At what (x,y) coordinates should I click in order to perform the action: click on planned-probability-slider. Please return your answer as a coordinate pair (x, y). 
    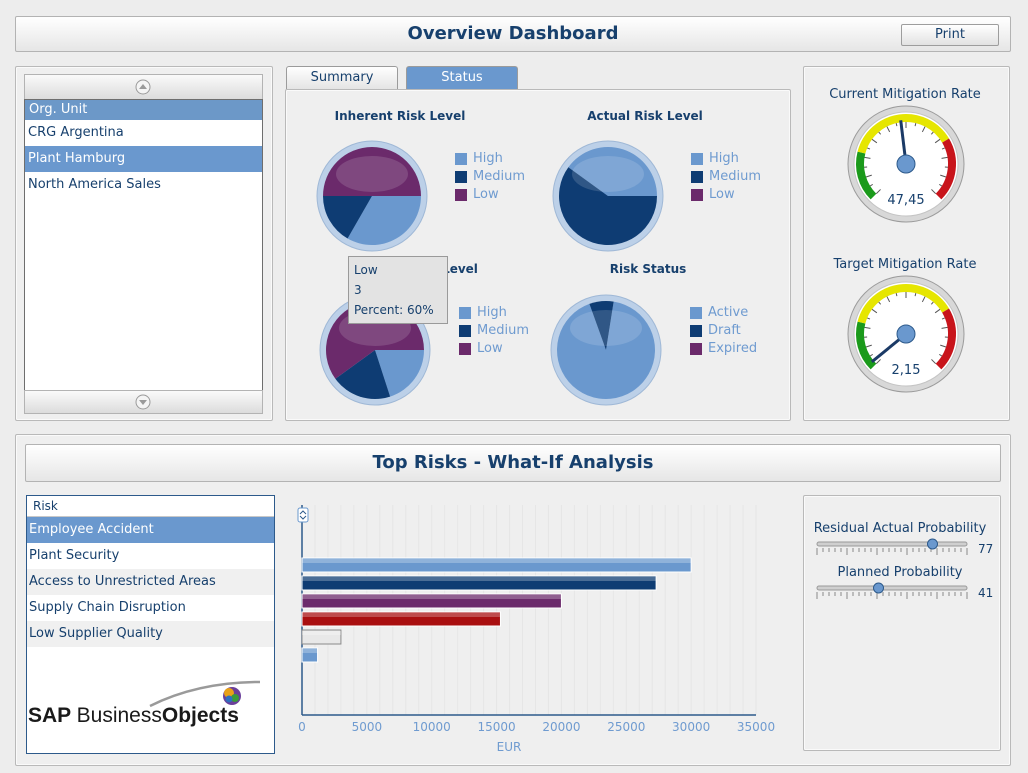
    Looking at the image, I should click on (895, 590).